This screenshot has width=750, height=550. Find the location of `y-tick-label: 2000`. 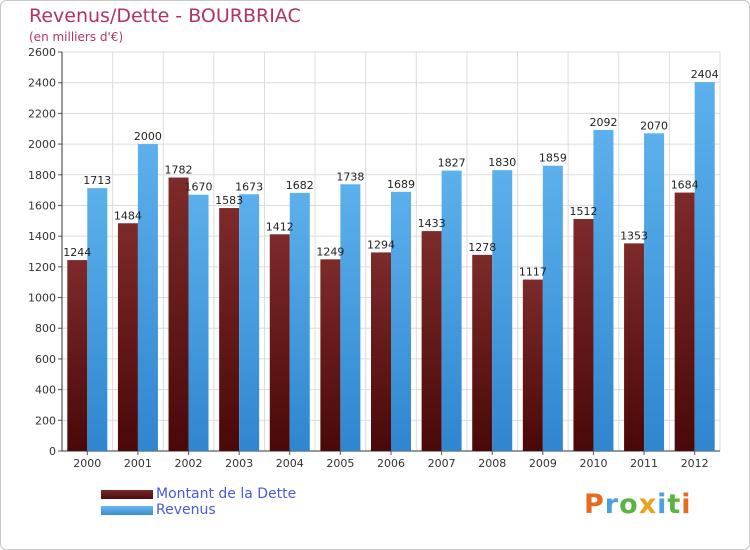

y-tick-label: 2000 is located at coordinates (42, 144).